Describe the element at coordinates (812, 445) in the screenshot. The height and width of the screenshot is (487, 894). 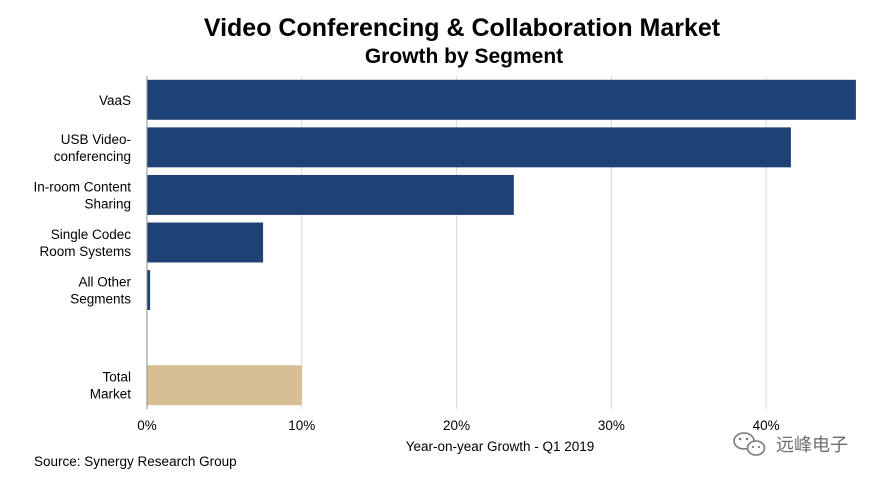
I see `watermark-text: 远峰电子` at that location.